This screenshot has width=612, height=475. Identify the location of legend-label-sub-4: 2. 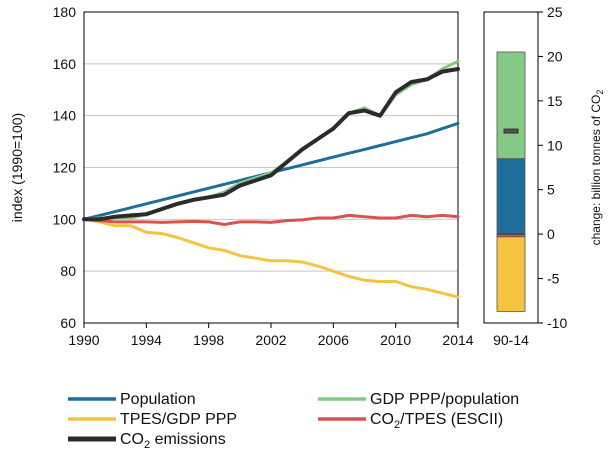
(147, 445).